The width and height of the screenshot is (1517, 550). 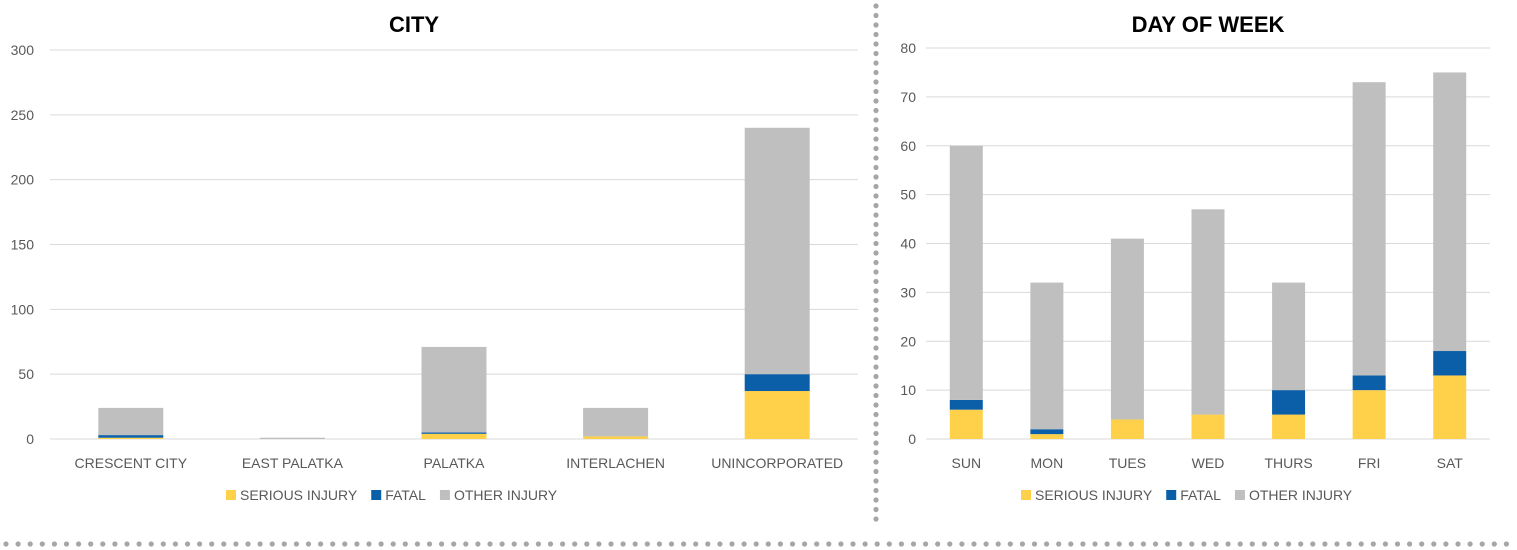 I want to click on x-tick-label-day-of-week: MON, so click(x=1047, y=463).